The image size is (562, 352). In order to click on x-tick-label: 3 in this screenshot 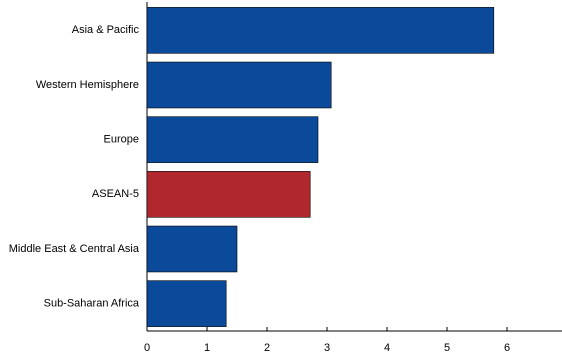, I will do `click(327, 347)`.